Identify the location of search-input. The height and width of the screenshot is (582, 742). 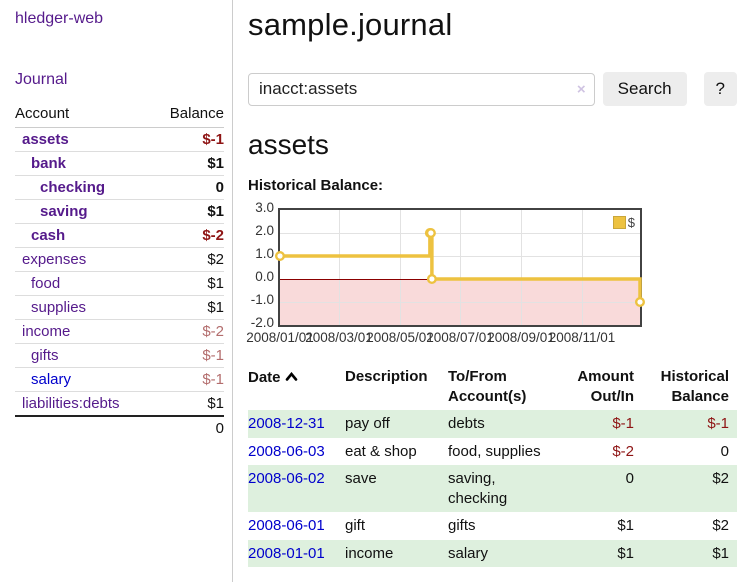
(421, 89).